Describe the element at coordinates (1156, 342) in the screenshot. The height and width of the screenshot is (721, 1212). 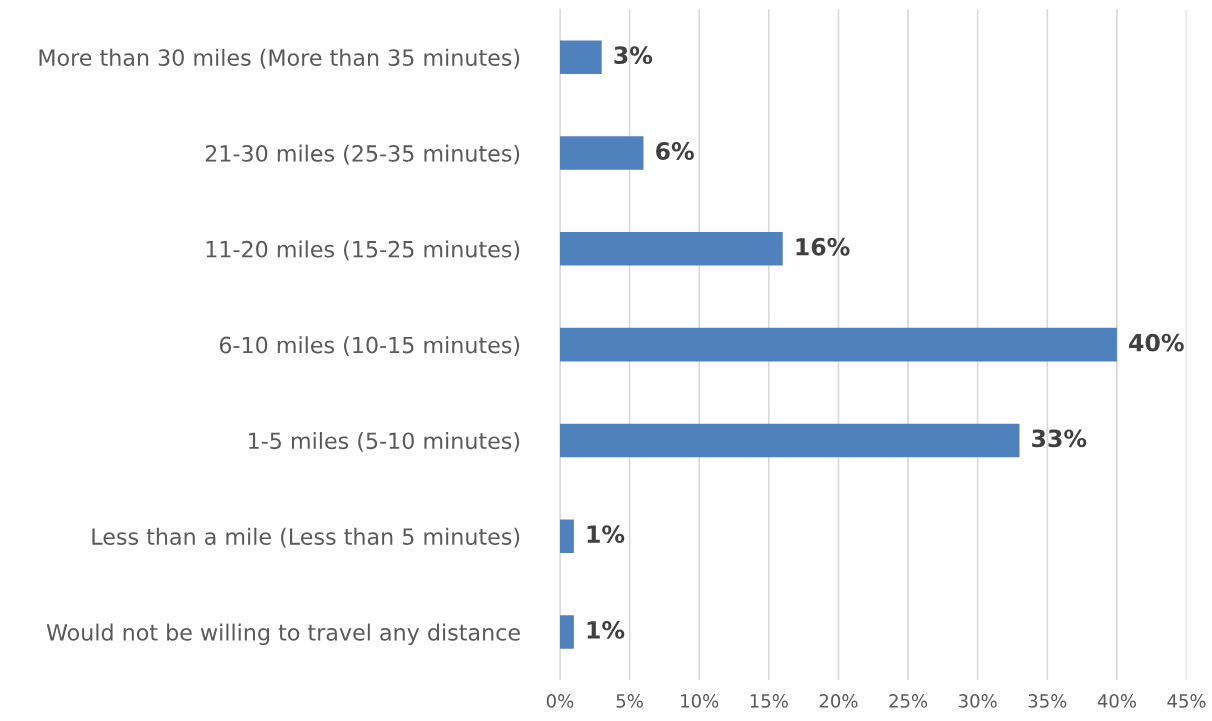
I see `data-label: 40%` at that location.